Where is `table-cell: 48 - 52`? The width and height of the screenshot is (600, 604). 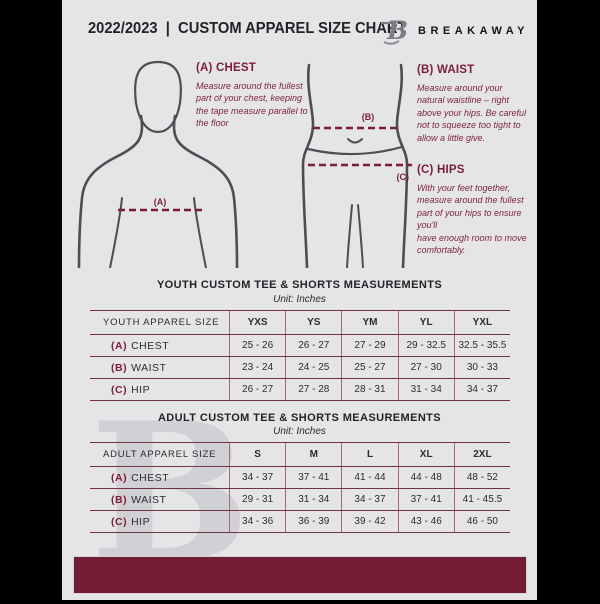
table-cell: 48 - 52 is located at coordinates (481, 477).